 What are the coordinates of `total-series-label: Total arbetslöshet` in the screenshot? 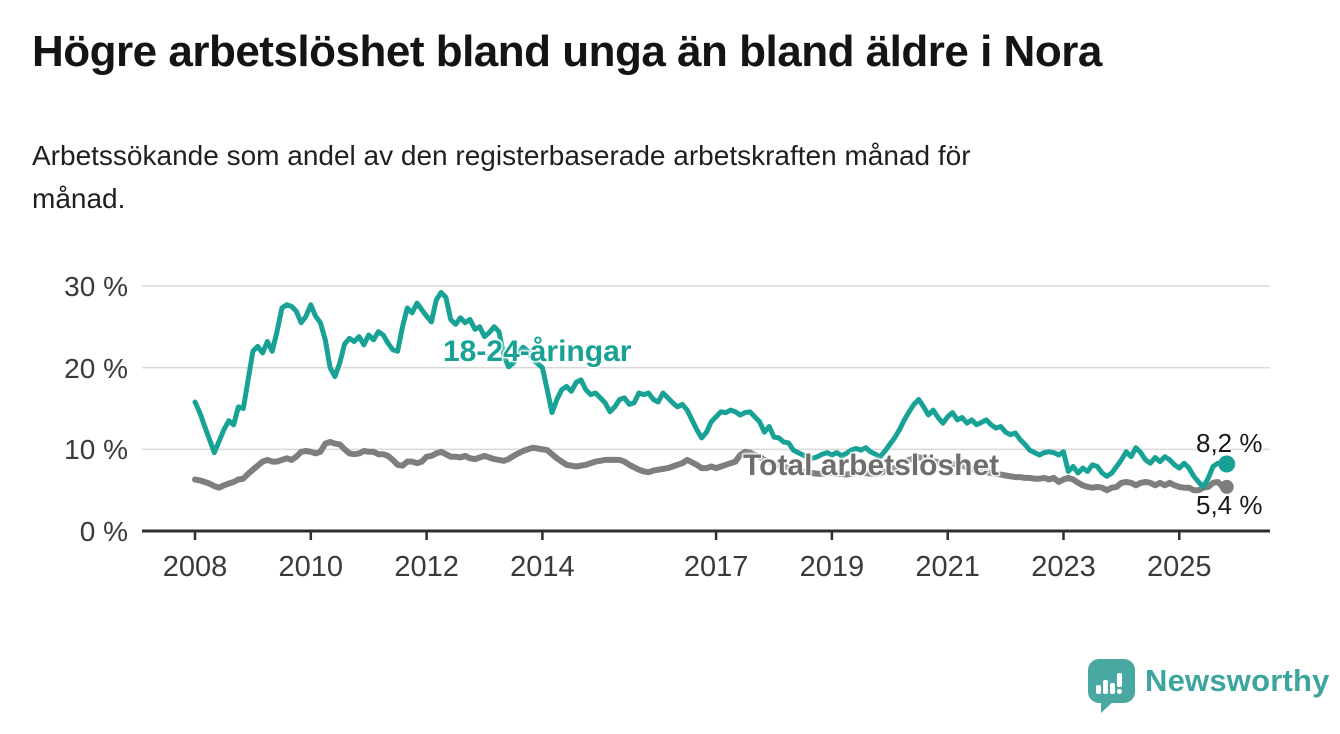 It's located at (871, 465).